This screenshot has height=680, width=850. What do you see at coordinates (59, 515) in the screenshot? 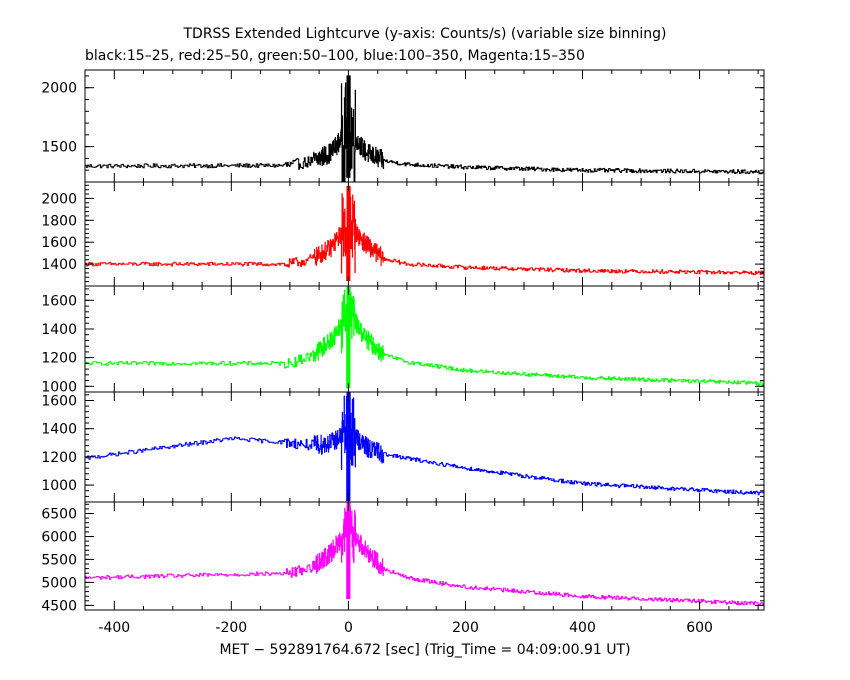
I see `y-tick-label: 6500` at bounding box center [59, 515].